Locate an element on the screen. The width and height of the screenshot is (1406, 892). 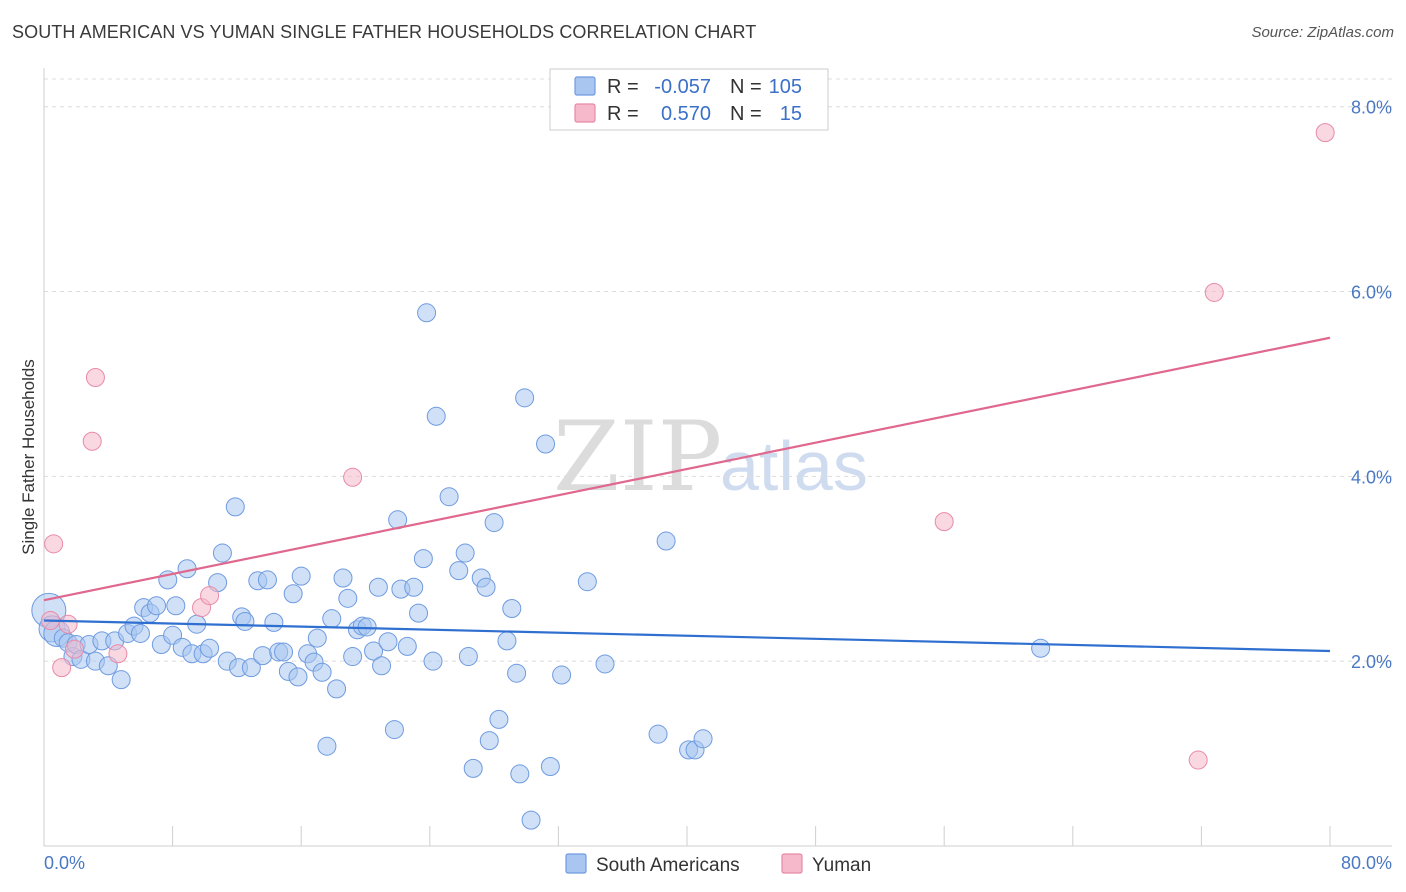
legend-n-value-south-americans: 105 is located at coordinates (785, 87).